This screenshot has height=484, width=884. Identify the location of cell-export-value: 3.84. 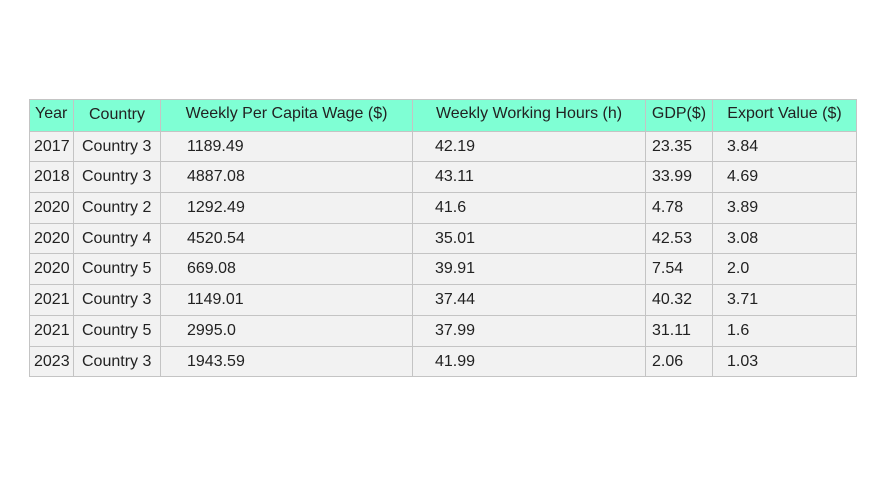
(784, 146).